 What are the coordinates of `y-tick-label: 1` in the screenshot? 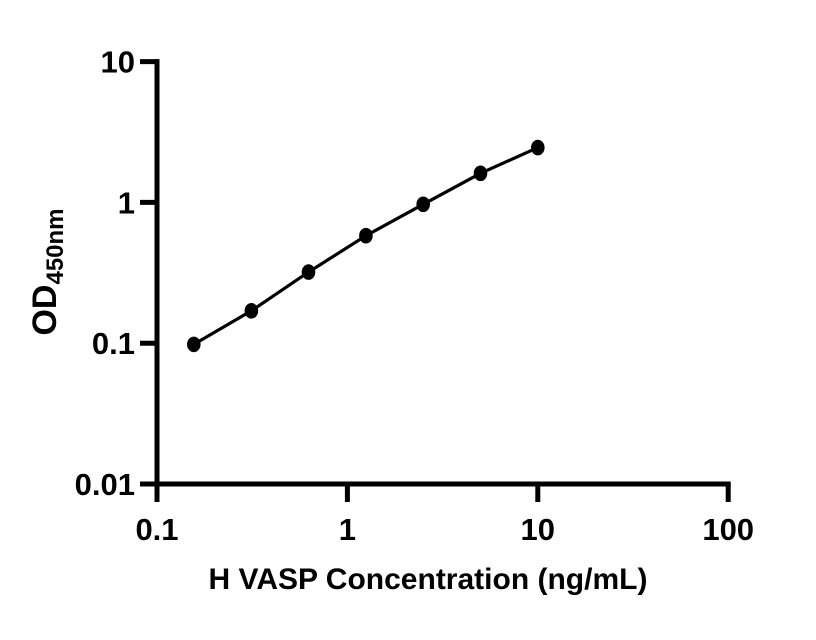 It's located at (126, 202).